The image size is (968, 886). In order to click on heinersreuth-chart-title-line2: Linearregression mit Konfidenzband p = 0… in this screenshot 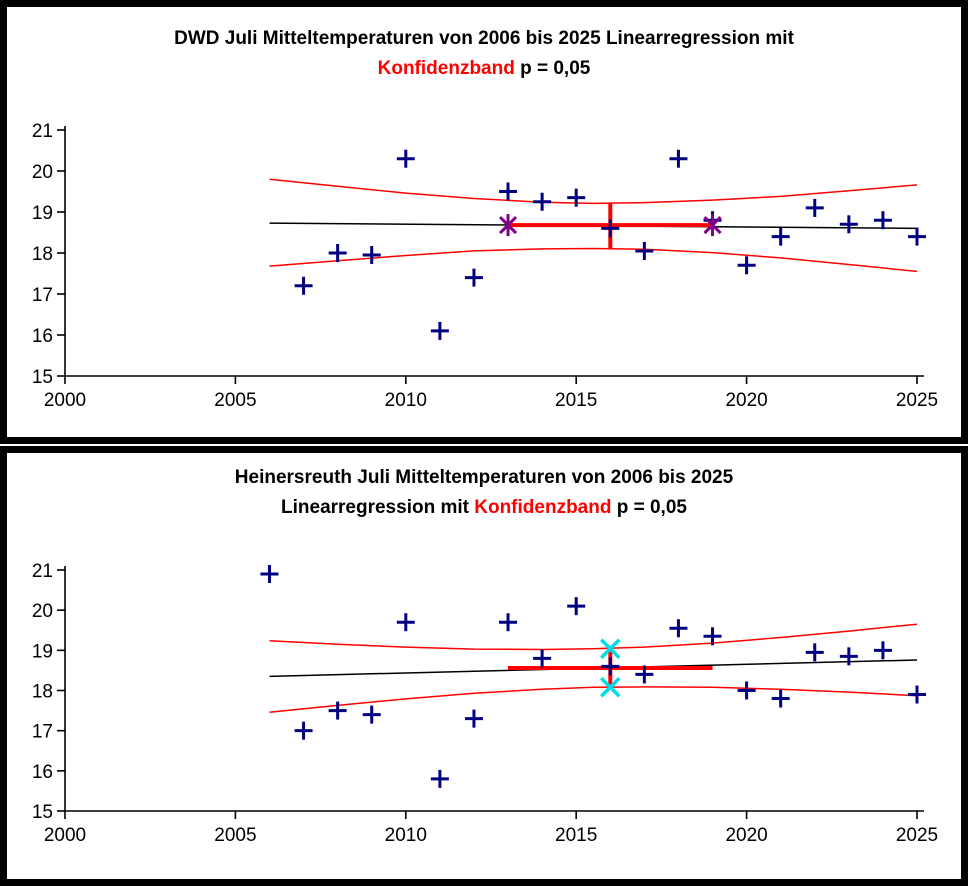, I will do `click(484, 508)`.